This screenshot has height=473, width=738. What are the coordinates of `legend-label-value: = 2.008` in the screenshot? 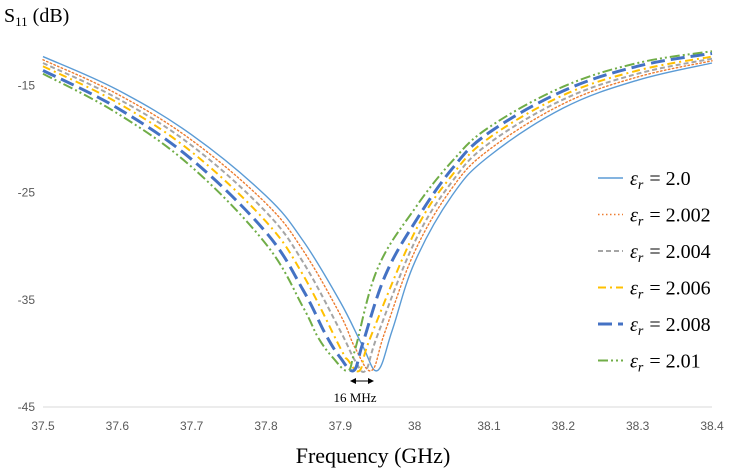 It's located at (679, 325).